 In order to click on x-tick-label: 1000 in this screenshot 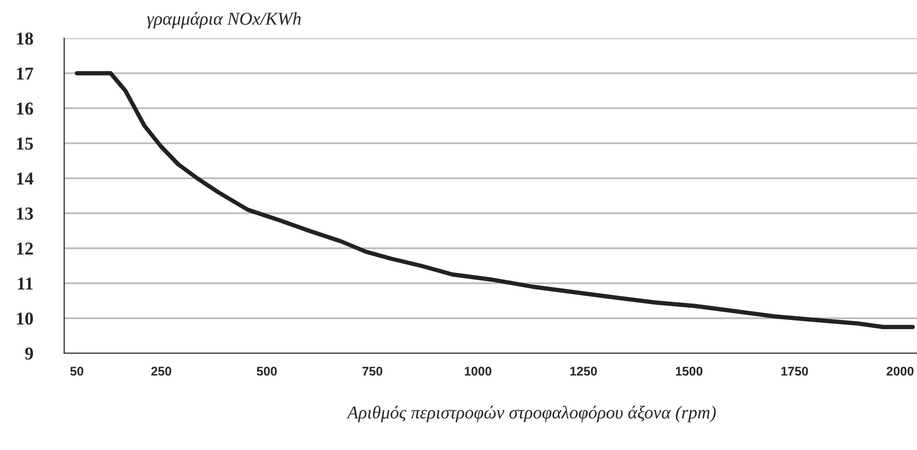, I will do `click(478, 371)`.